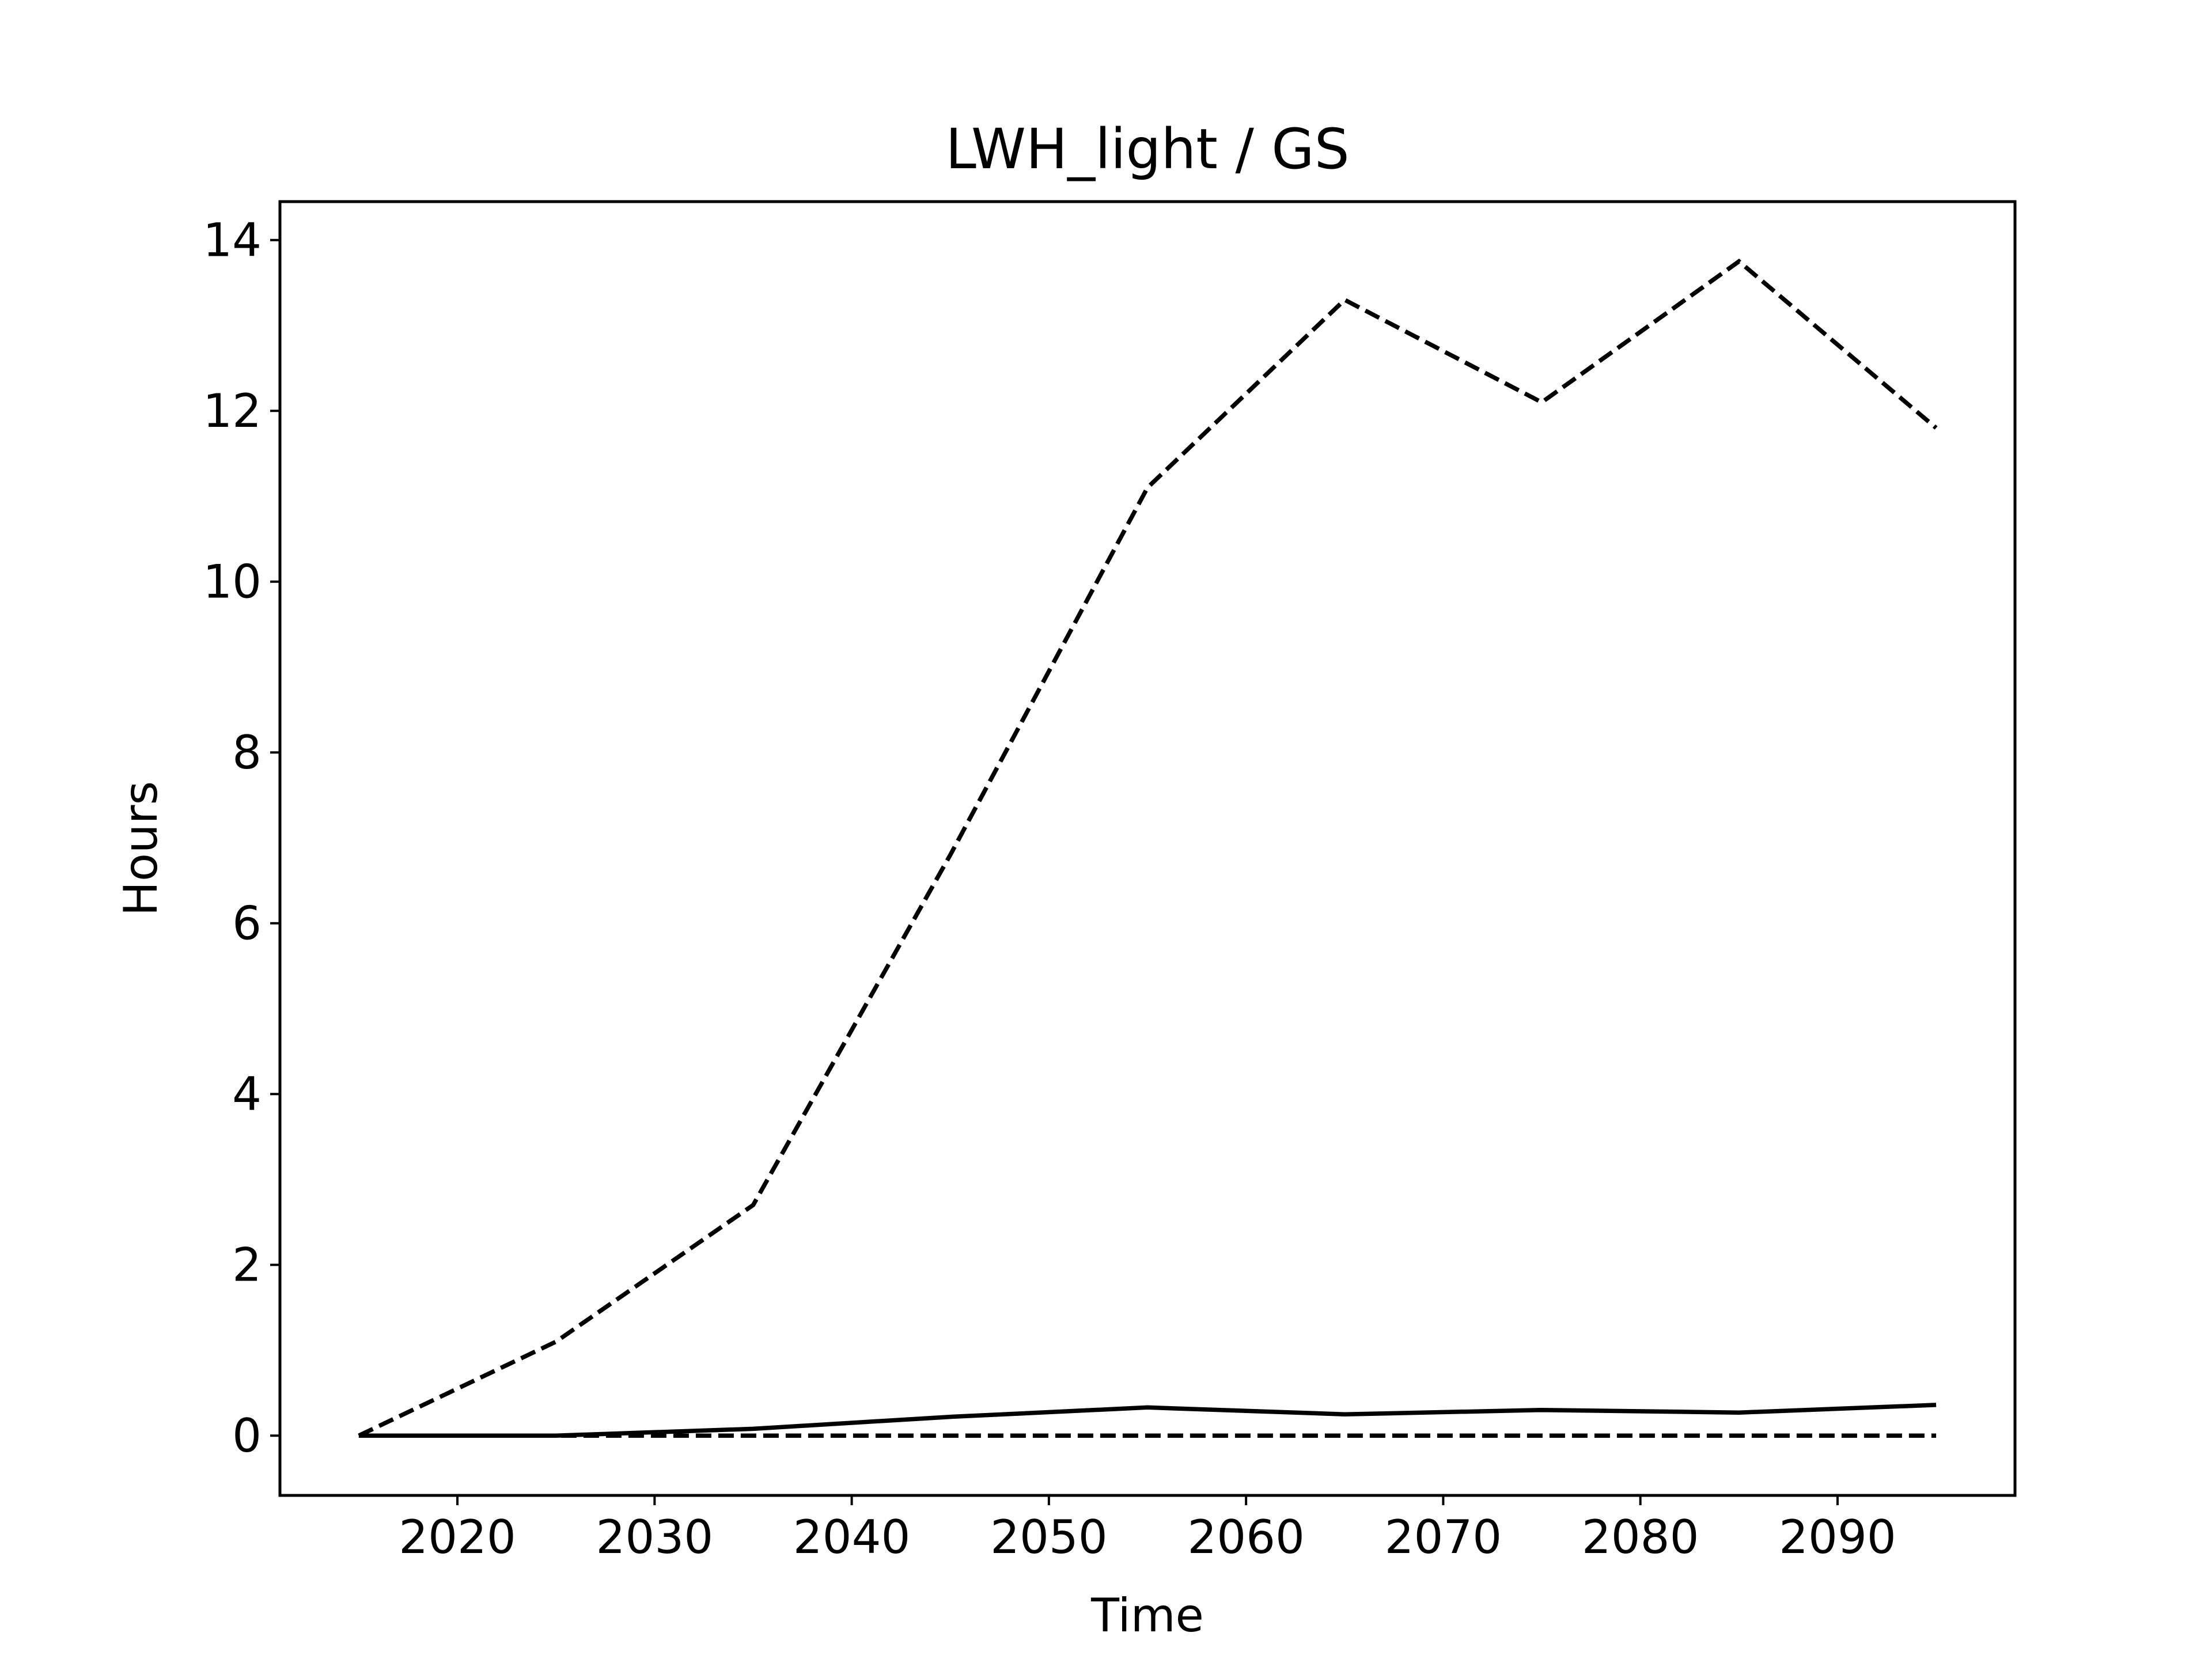 This screenshot has height=1659, width=2212. I want to click on x-tick-label: 2080, so click(1640, 1537).